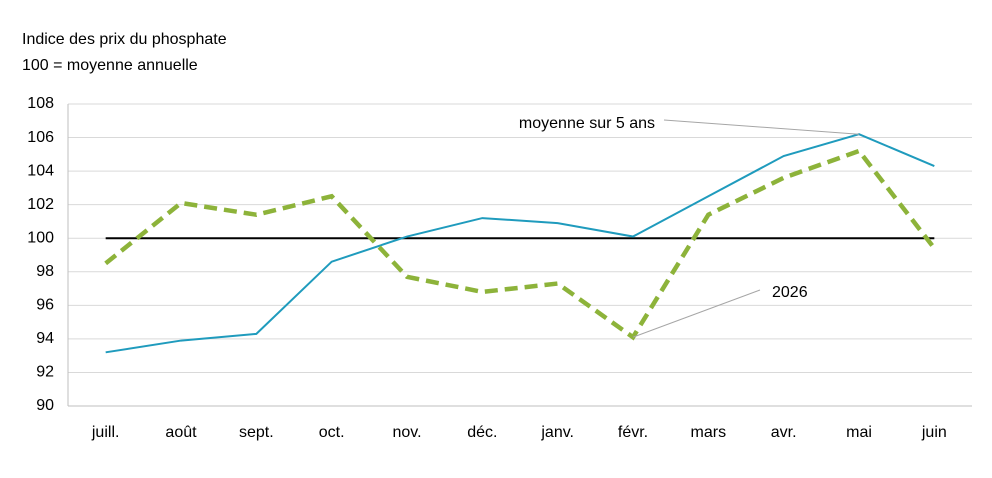 The image size is (992, 478). I want to click on y-tick-label: 92, so click(45, 372).